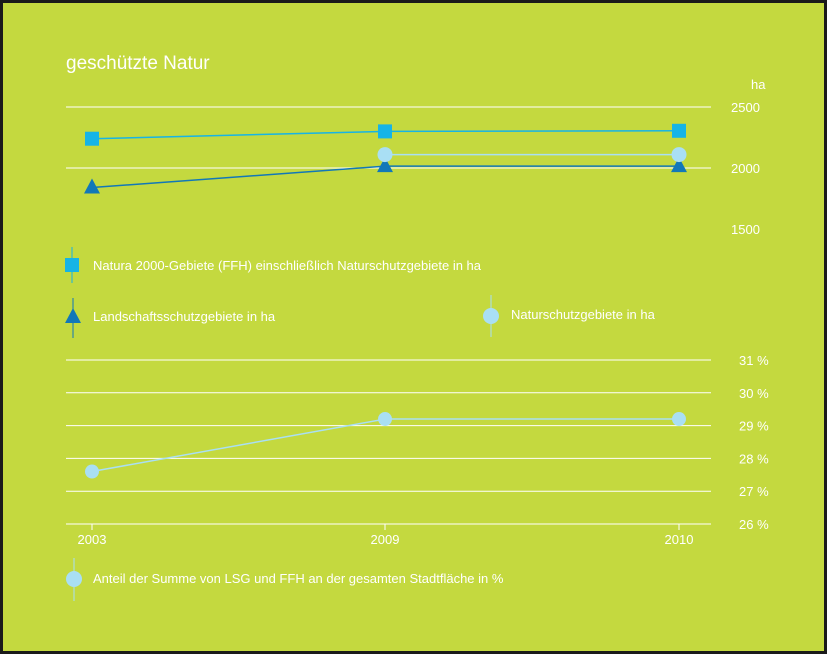 The width and height of the screenshot is (827, 654). What do you see at coordinates (92, 539) in the screenshot?
I see `x-tick-label: 2003` at bounding box center [92, 539].